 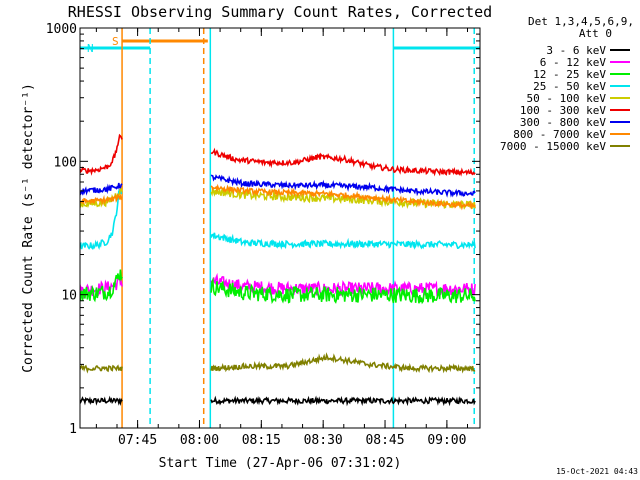 What do you see at coordinates (597, 471) in the screenshot?
I see `footer-date: 15-Oct-2021 04:43` at bounding box center [597, 471].